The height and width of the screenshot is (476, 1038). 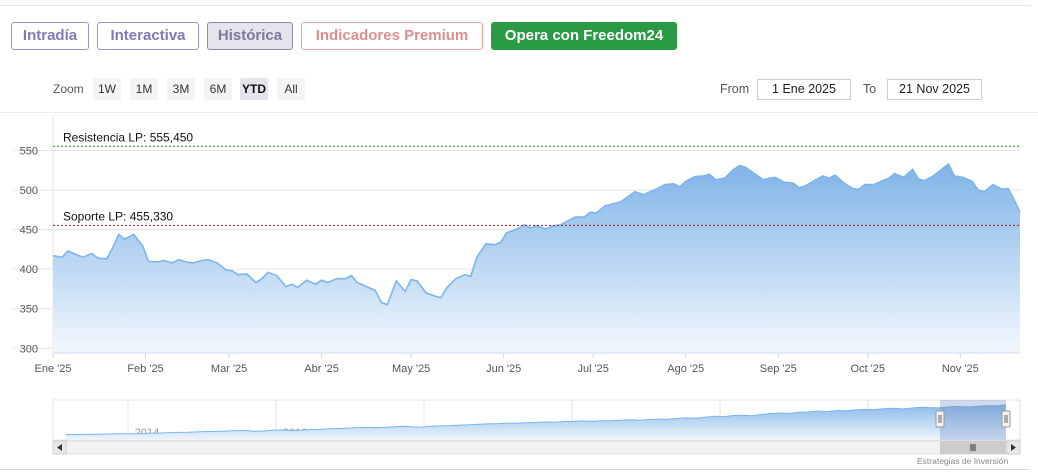 I want to click on y-tick-label: 350, so click(x=29, y=310).